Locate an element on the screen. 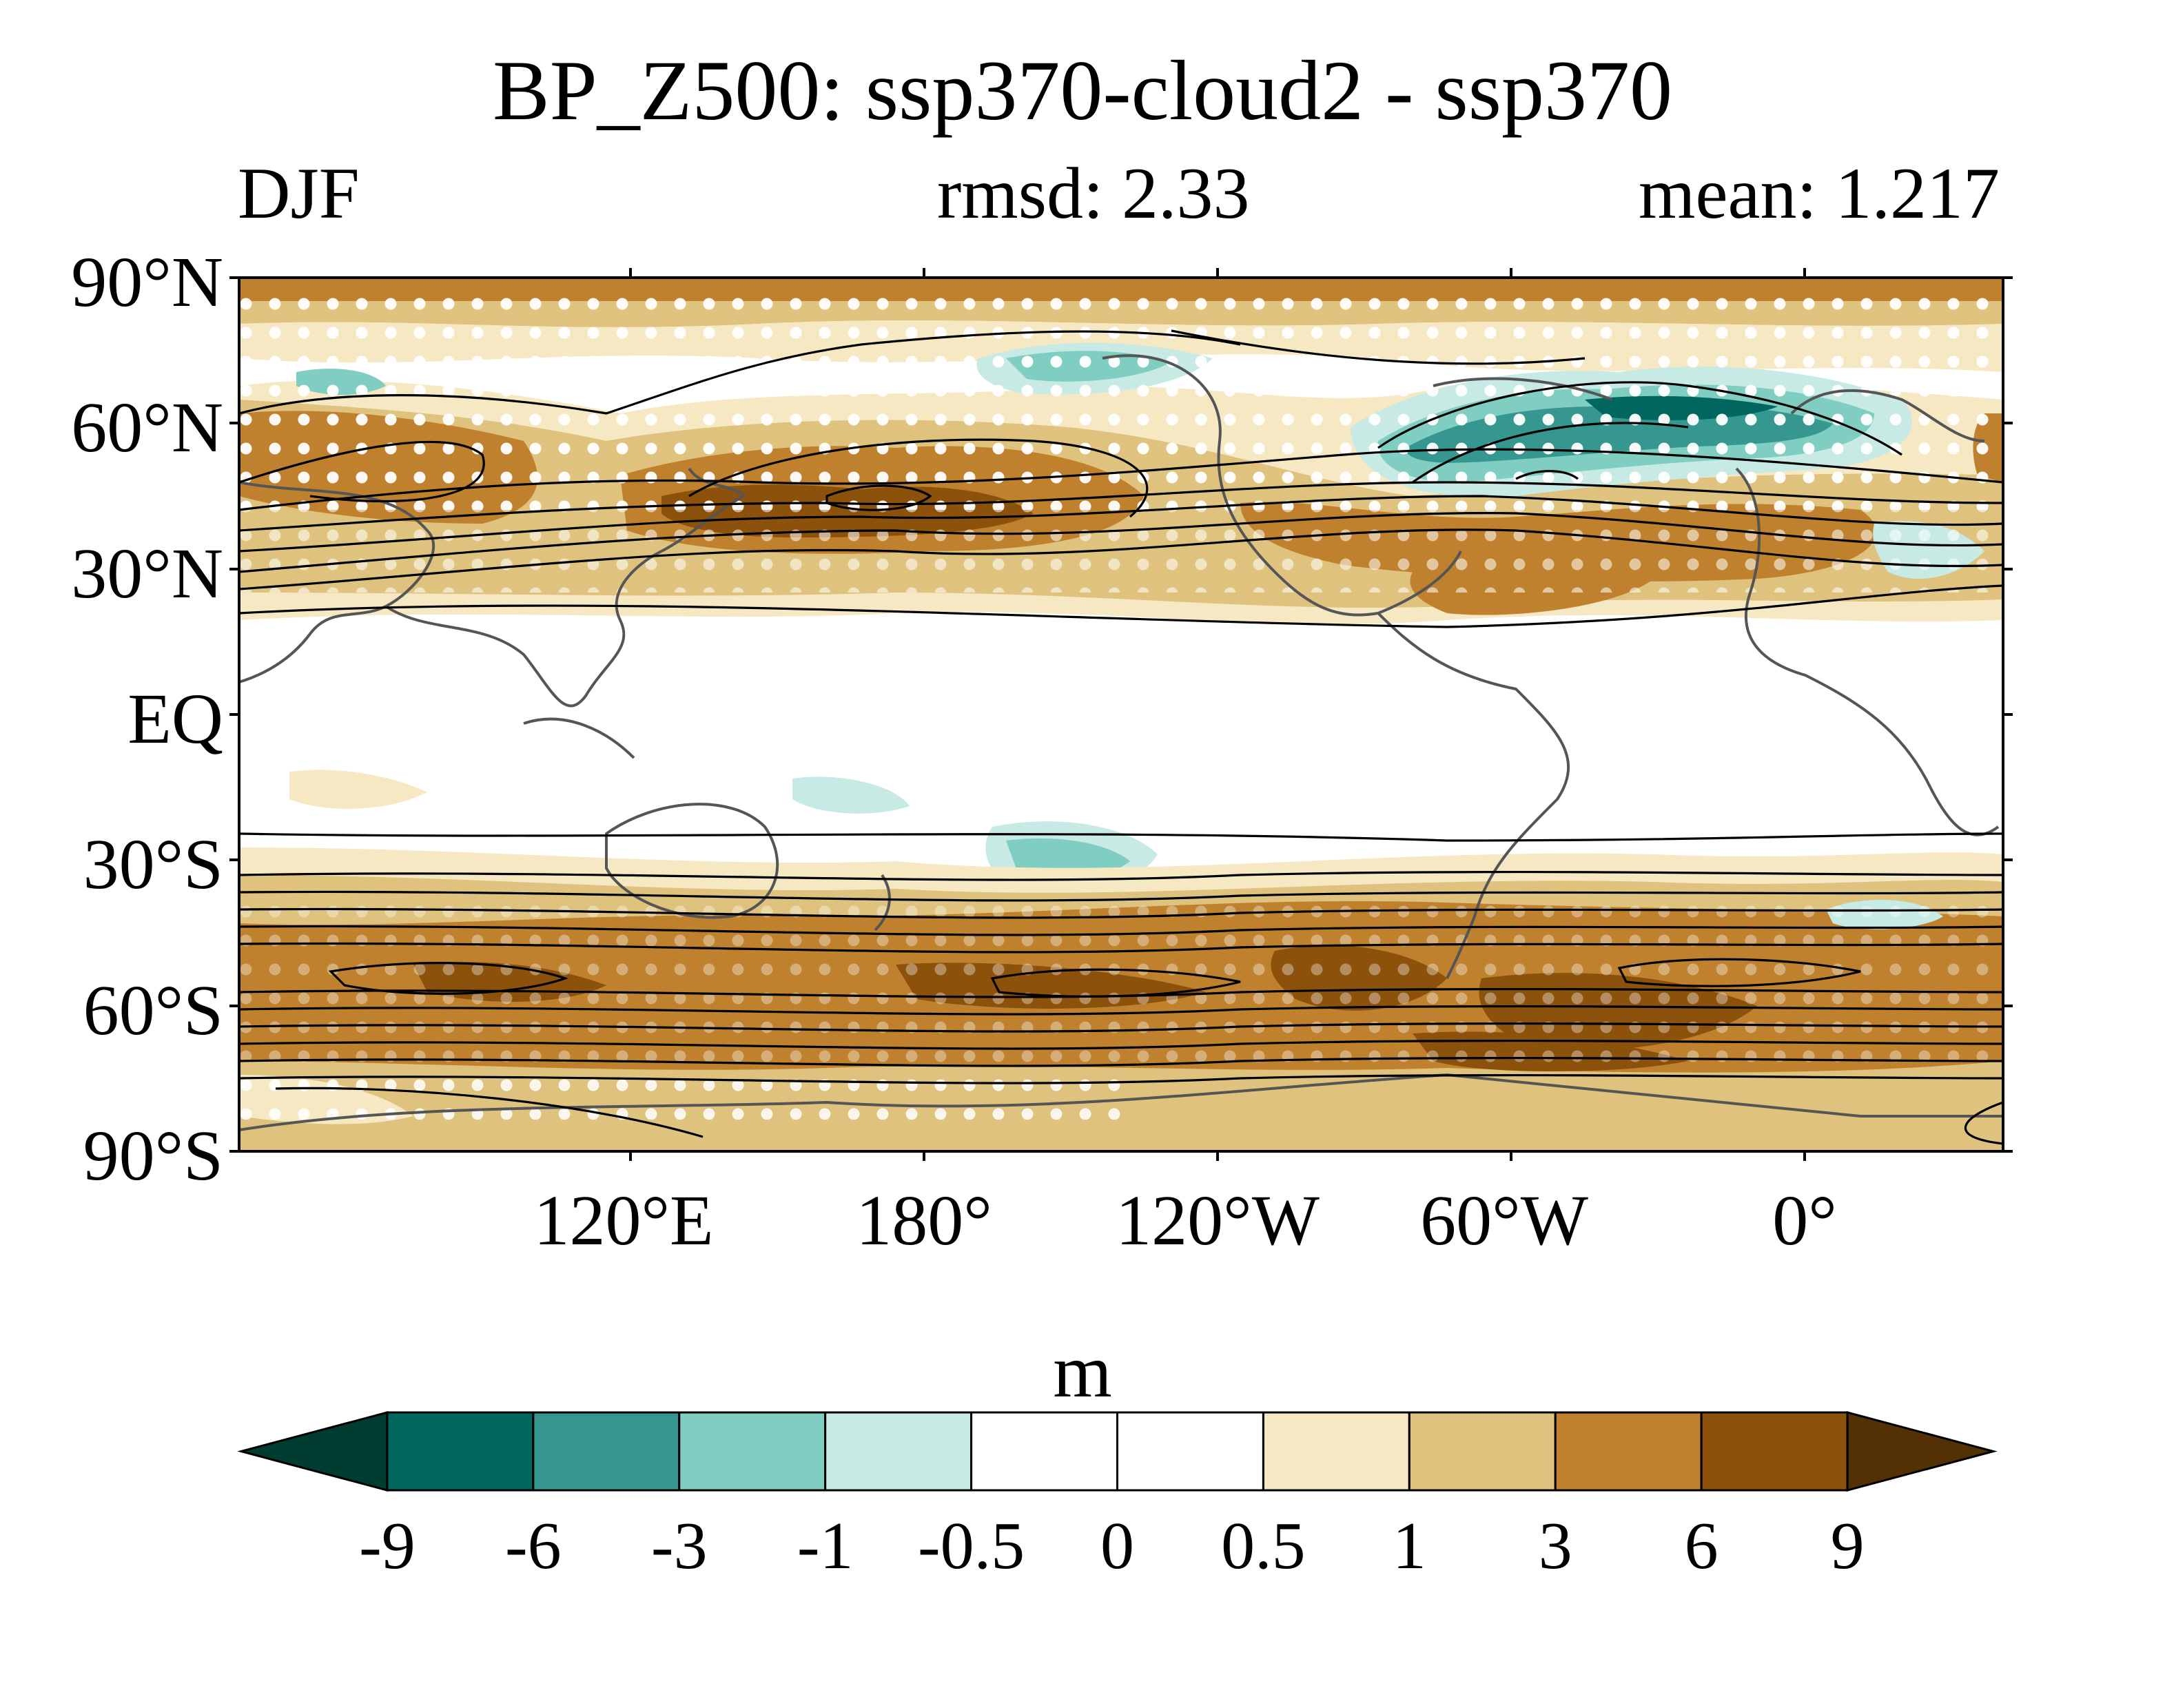  colorbar-tick-label: 0.5 is located at coordinates (1263, 1546).